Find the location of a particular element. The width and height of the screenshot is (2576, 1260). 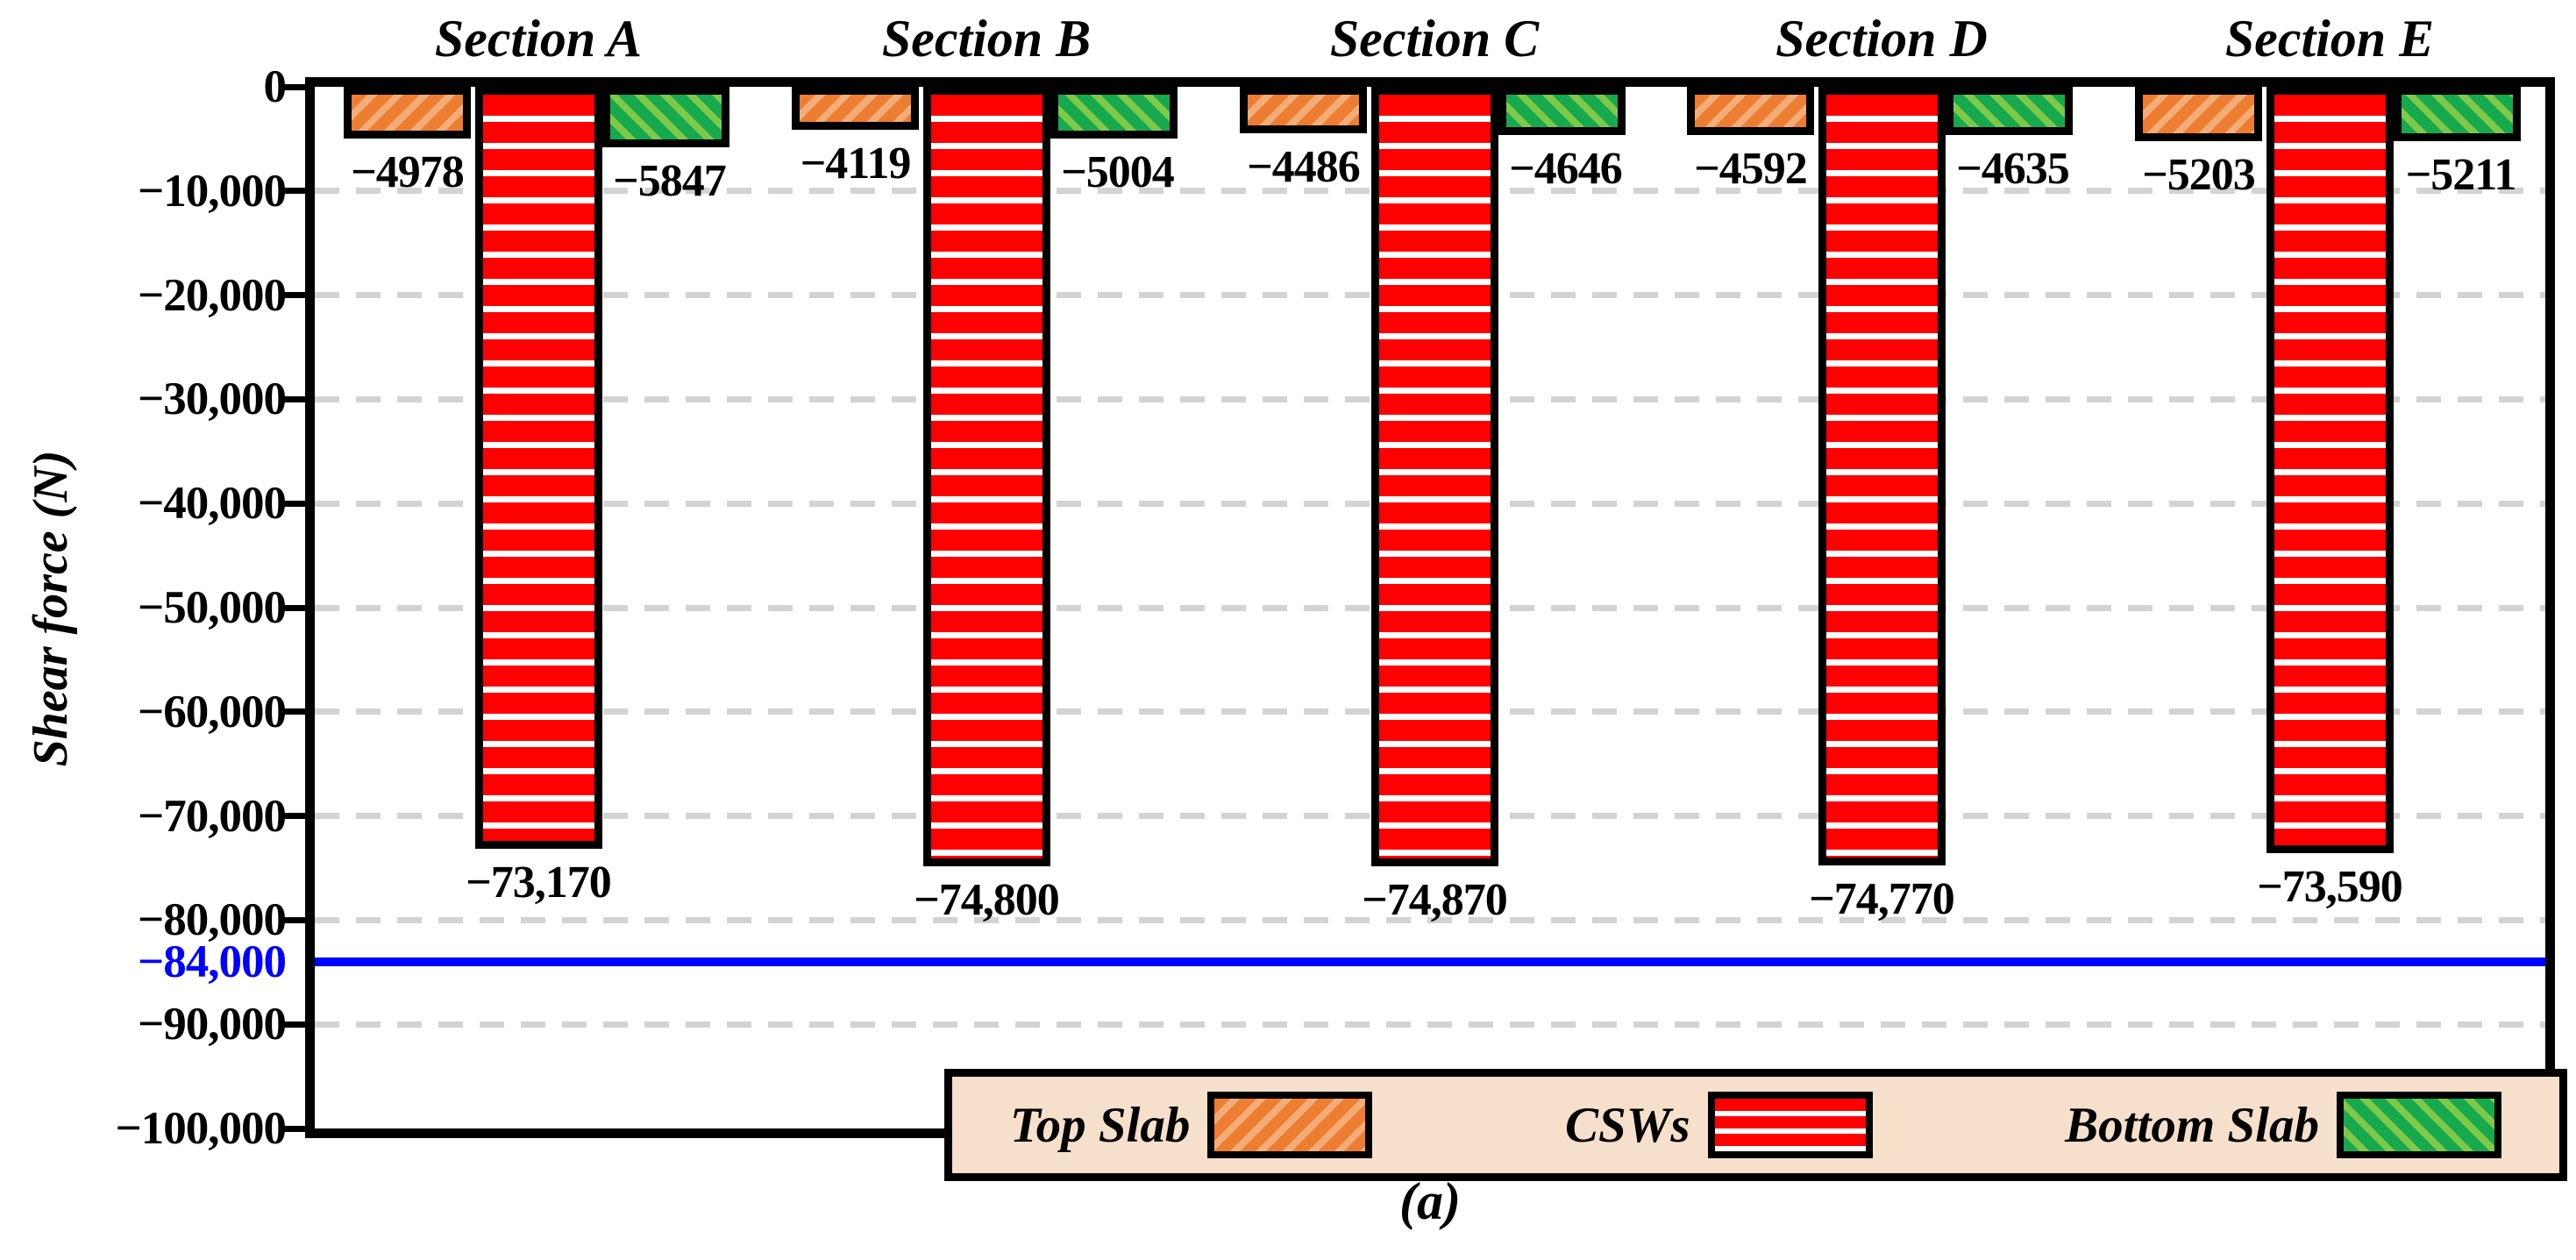

legend-swatch-top-slab is located at coordinates (1290, 1125).